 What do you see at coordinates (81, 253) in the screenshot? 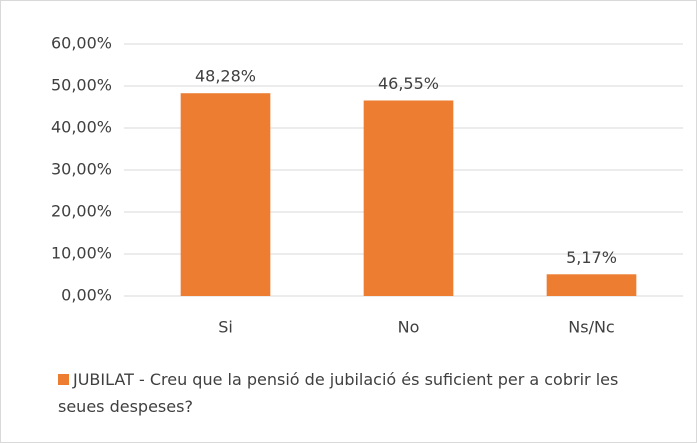
I see `y-tick-label: 10,00%` at bounding box center [81, 253].